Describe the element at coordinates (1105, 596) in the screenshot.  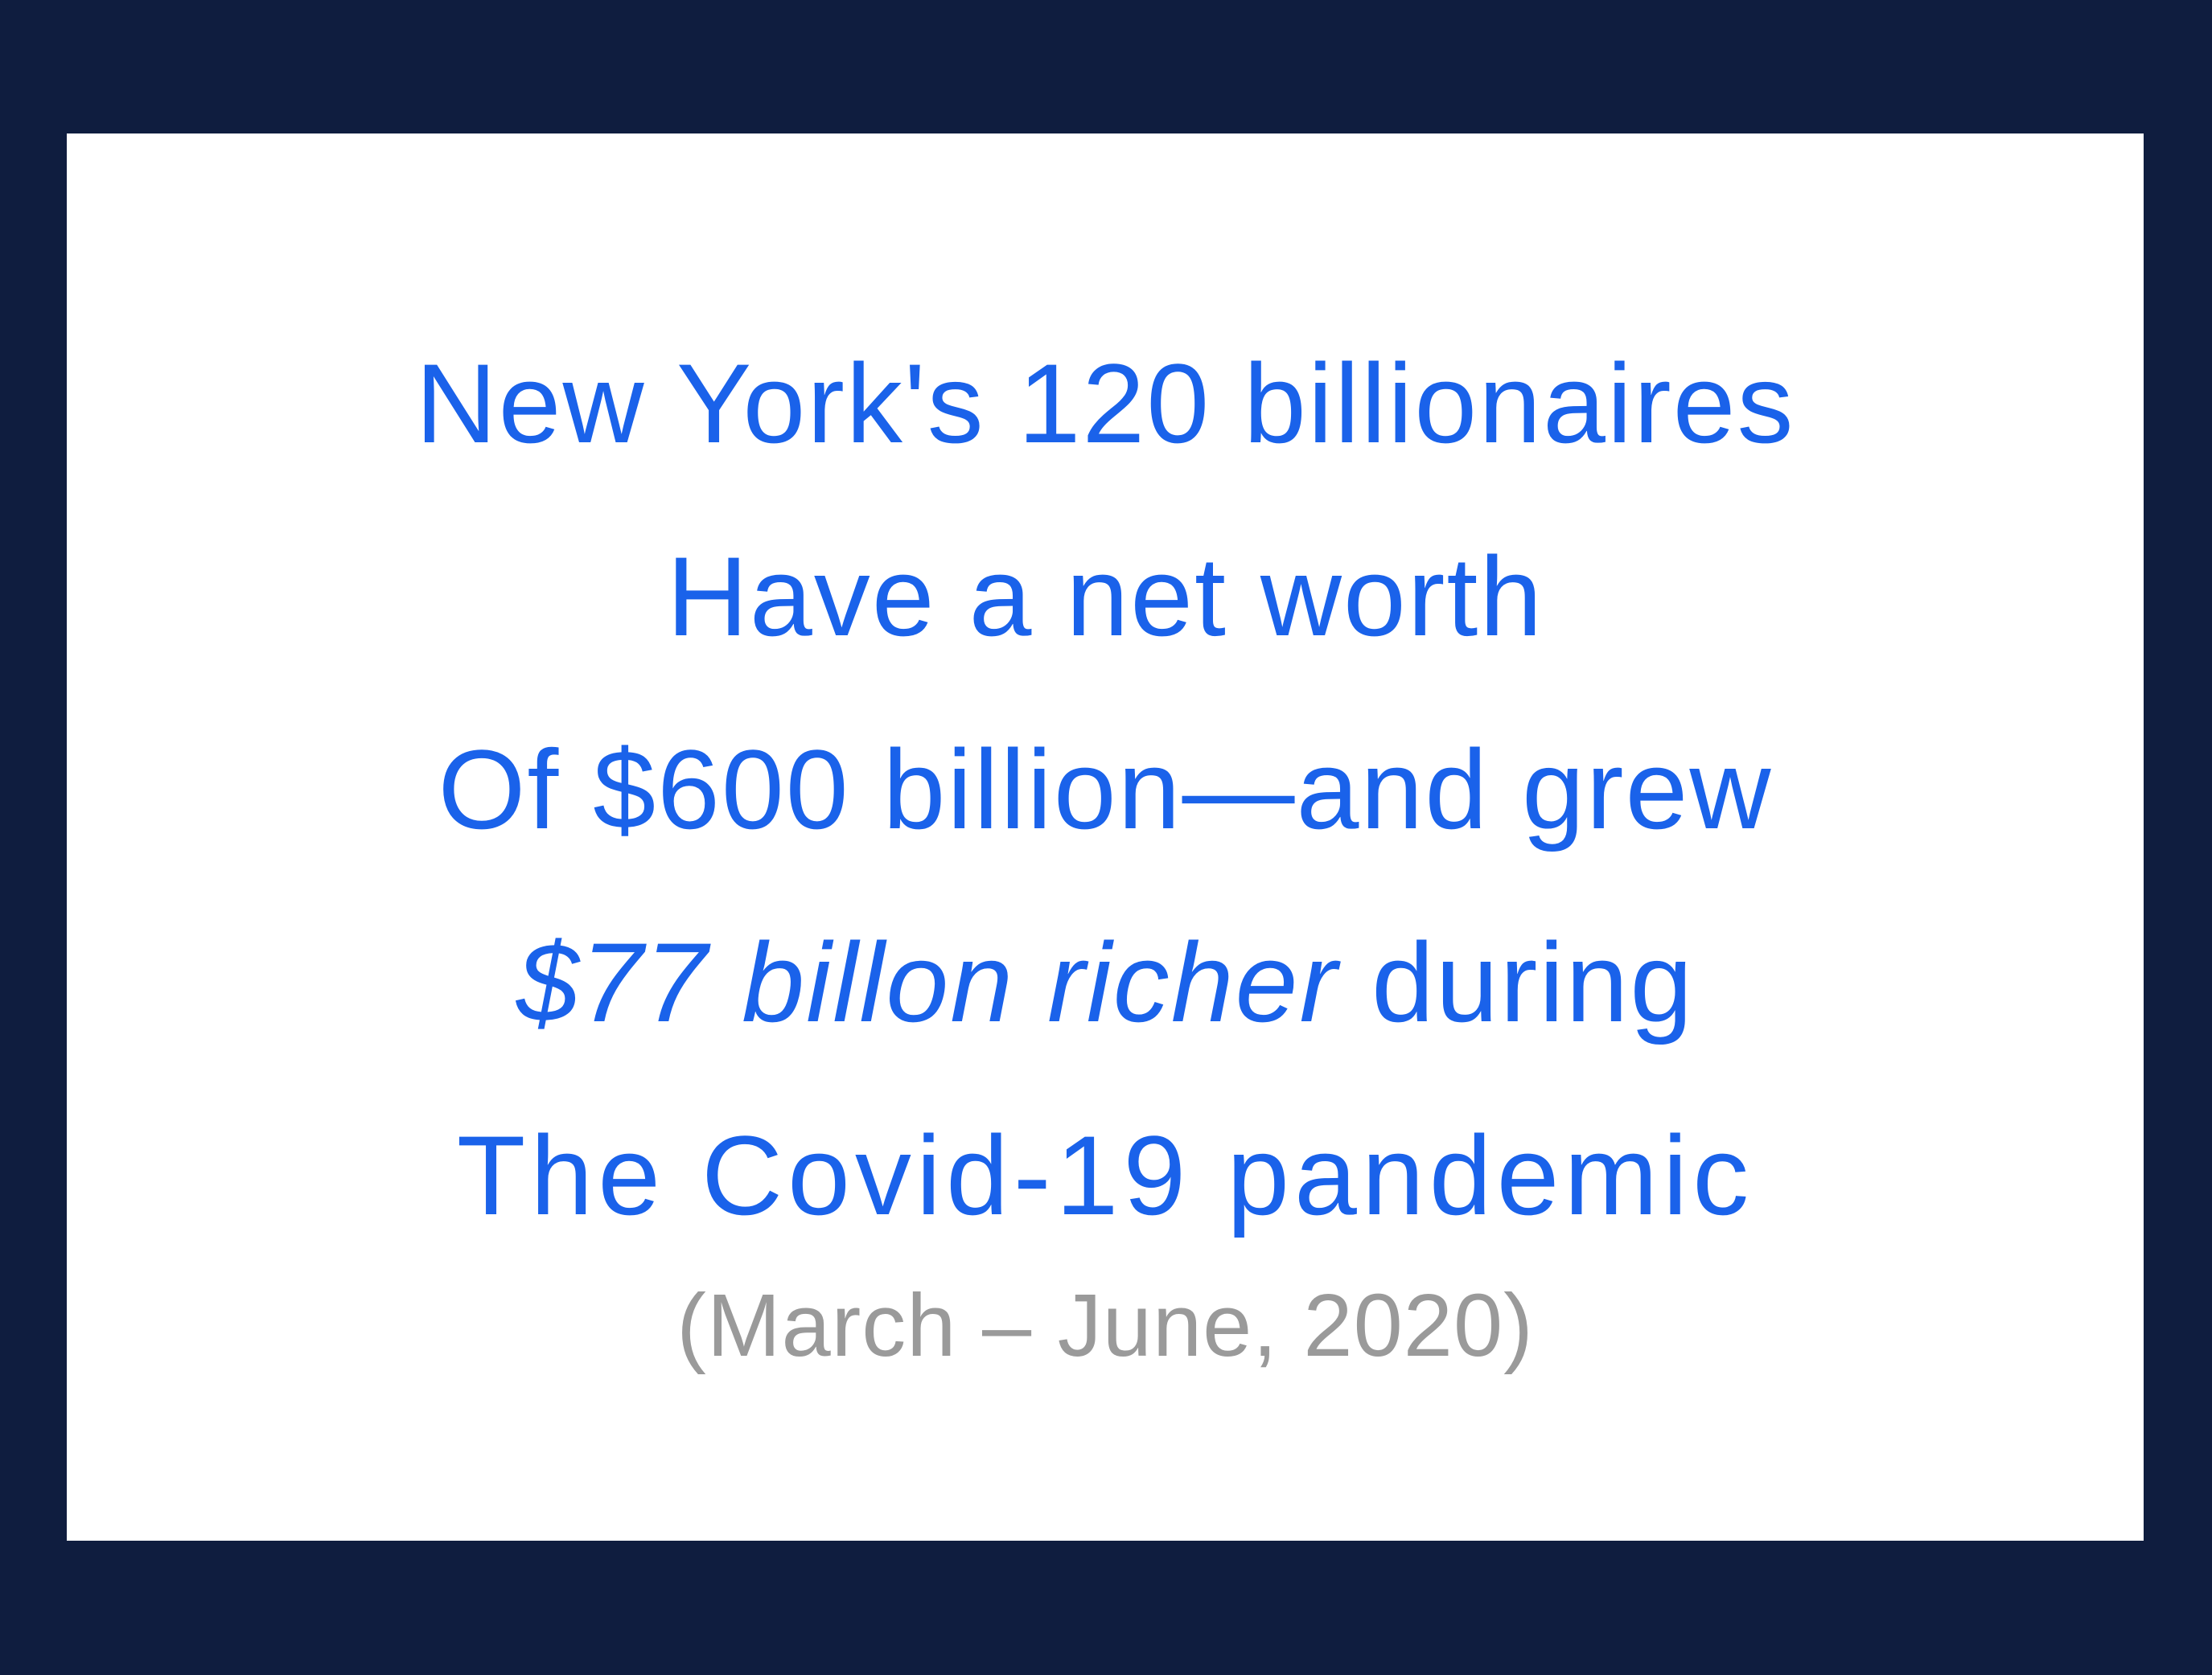
I see `statement-line-2: Have a net worth` at that location.